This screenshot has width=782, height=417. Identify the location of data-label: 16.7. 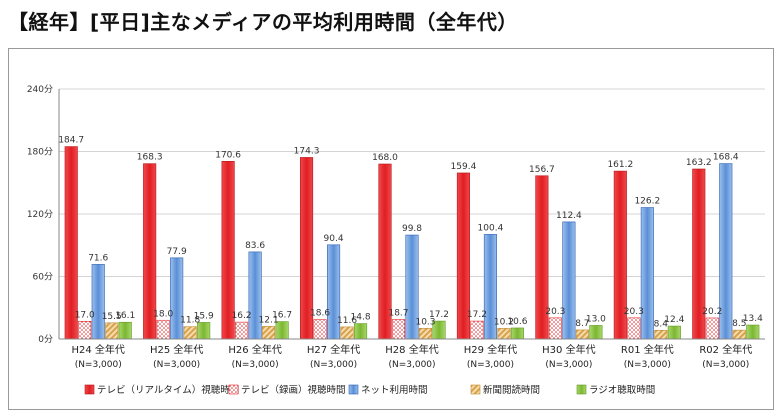
(282, 316).